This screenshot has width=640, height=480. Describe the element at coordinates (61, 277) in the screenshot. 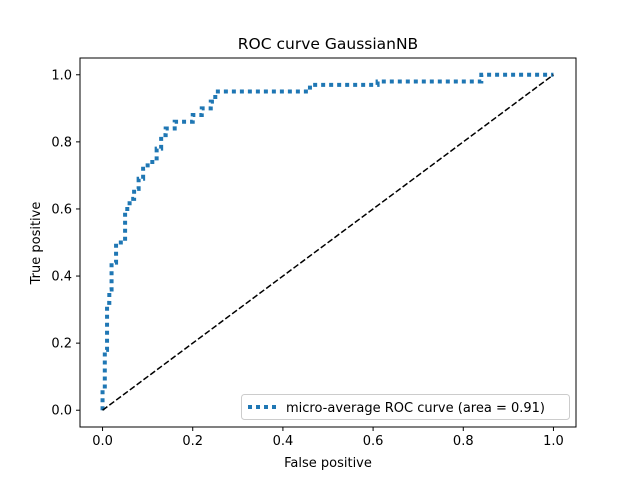

I see `y-tick-label: 0.4` at that location.